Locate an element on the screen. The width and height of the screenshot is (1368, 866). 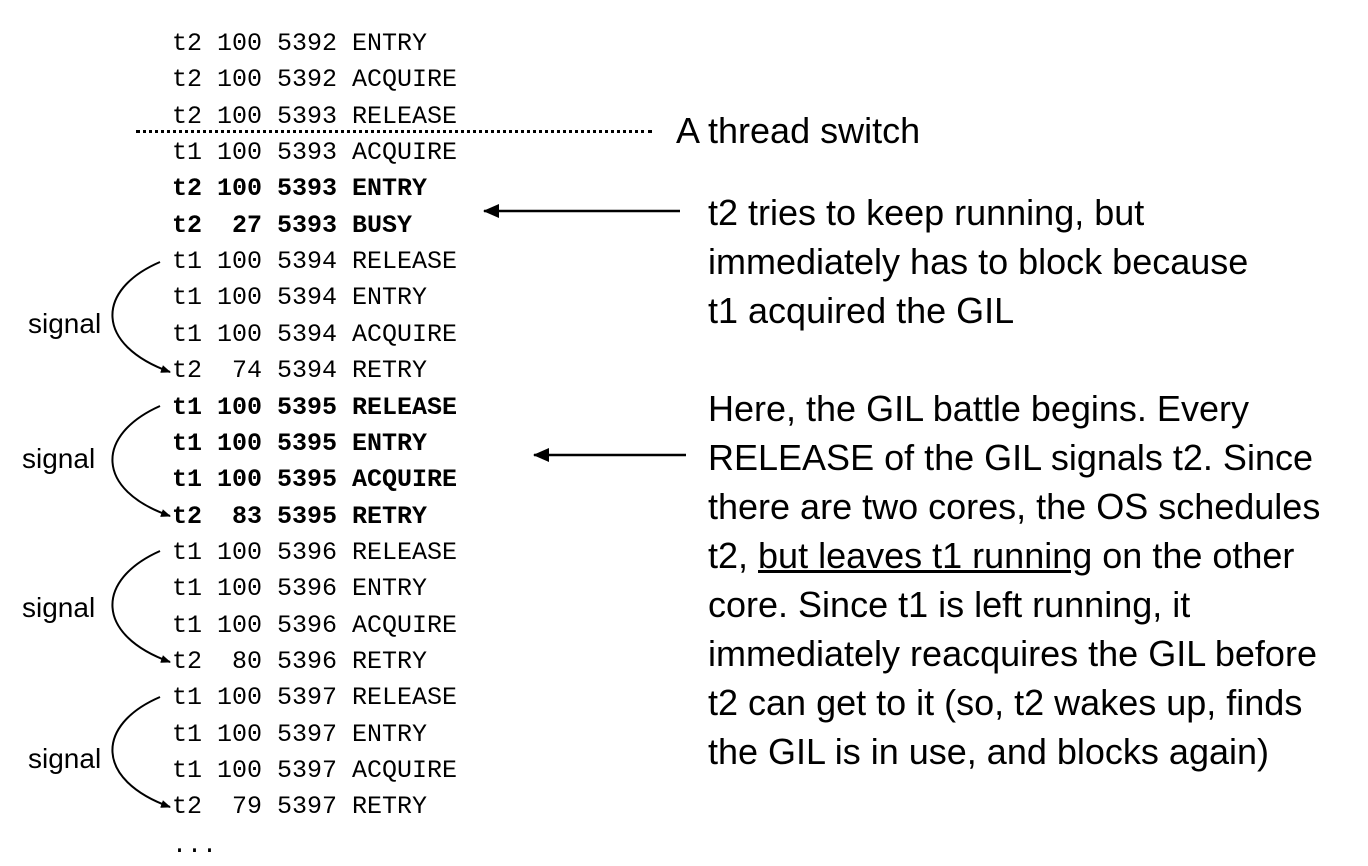
log-row: t1 100 5395 ACQUIRE is located at coordinates (315, 480).